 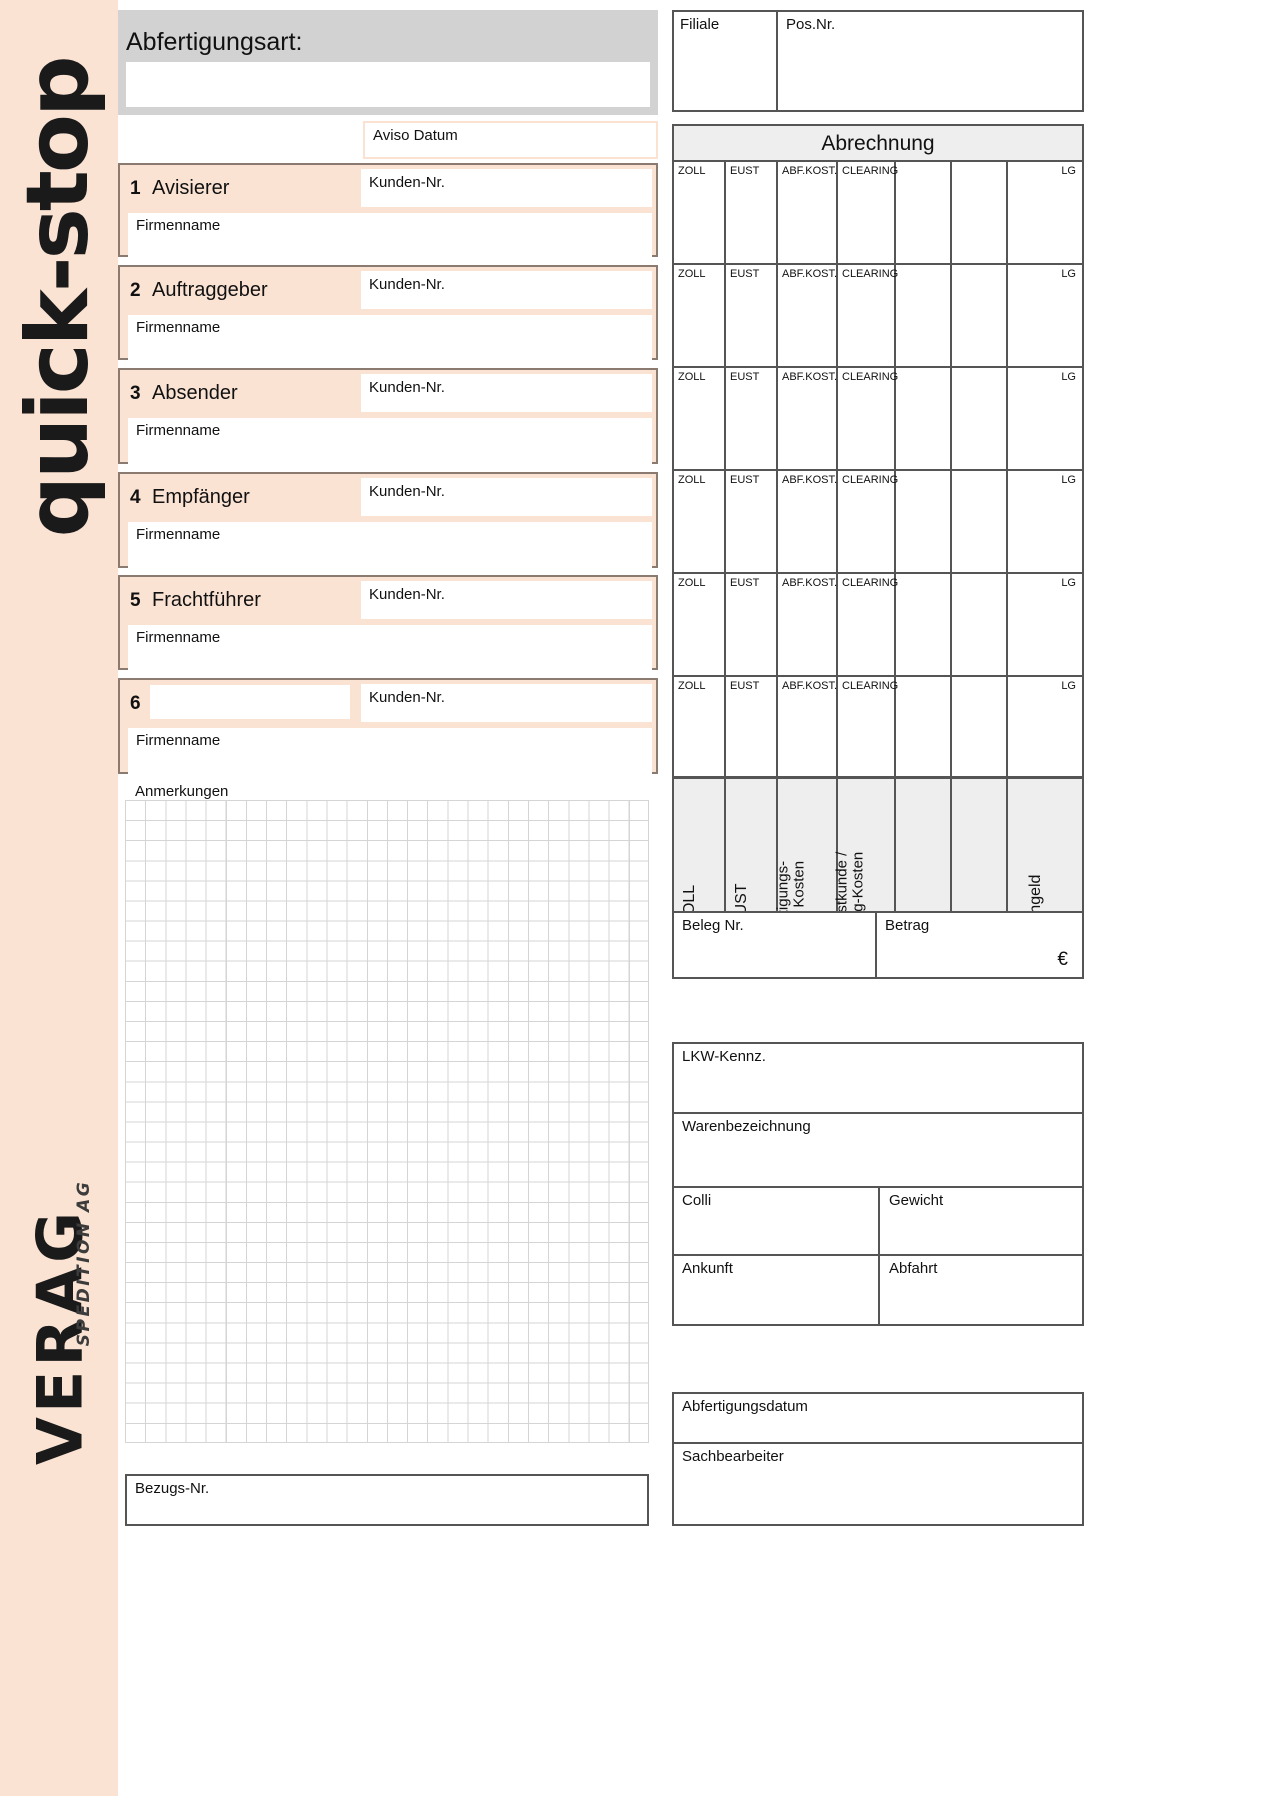 I want to click on kunden-nr-label-5: Kunden-Nr., so click(x=407, y=594).